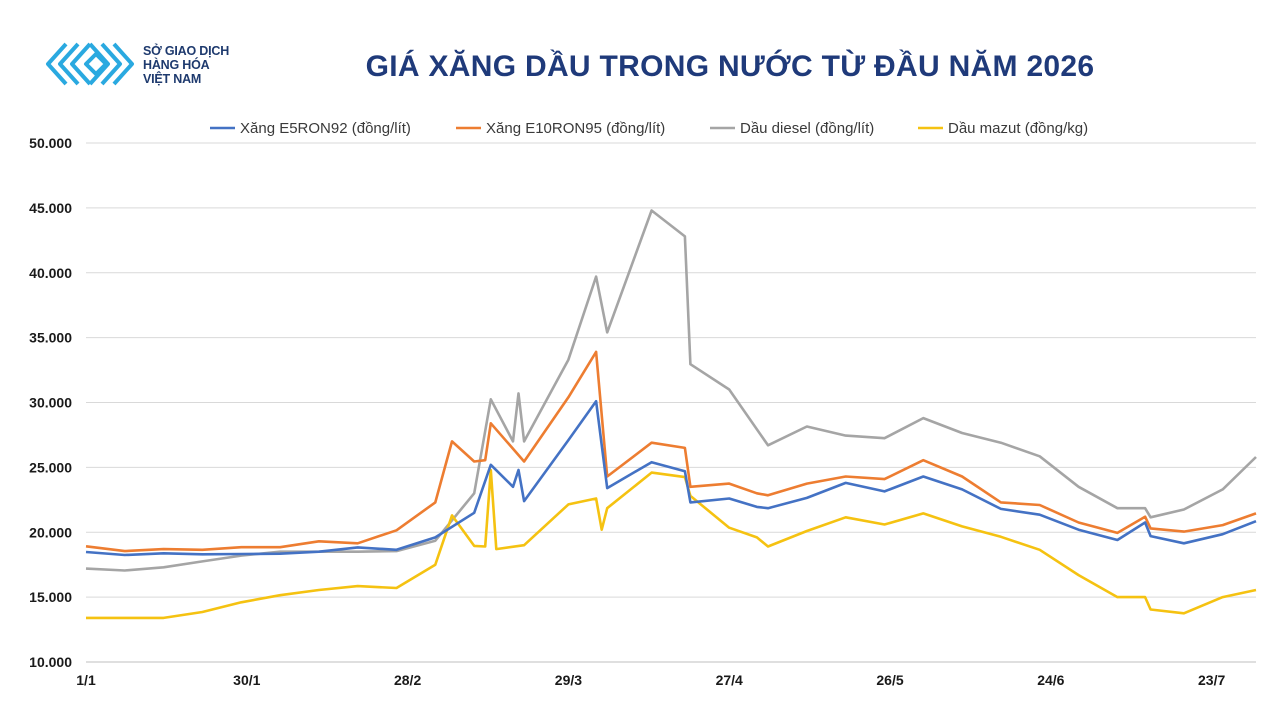  I want to click on x-tick-label: 28/2, so click(407, 680).